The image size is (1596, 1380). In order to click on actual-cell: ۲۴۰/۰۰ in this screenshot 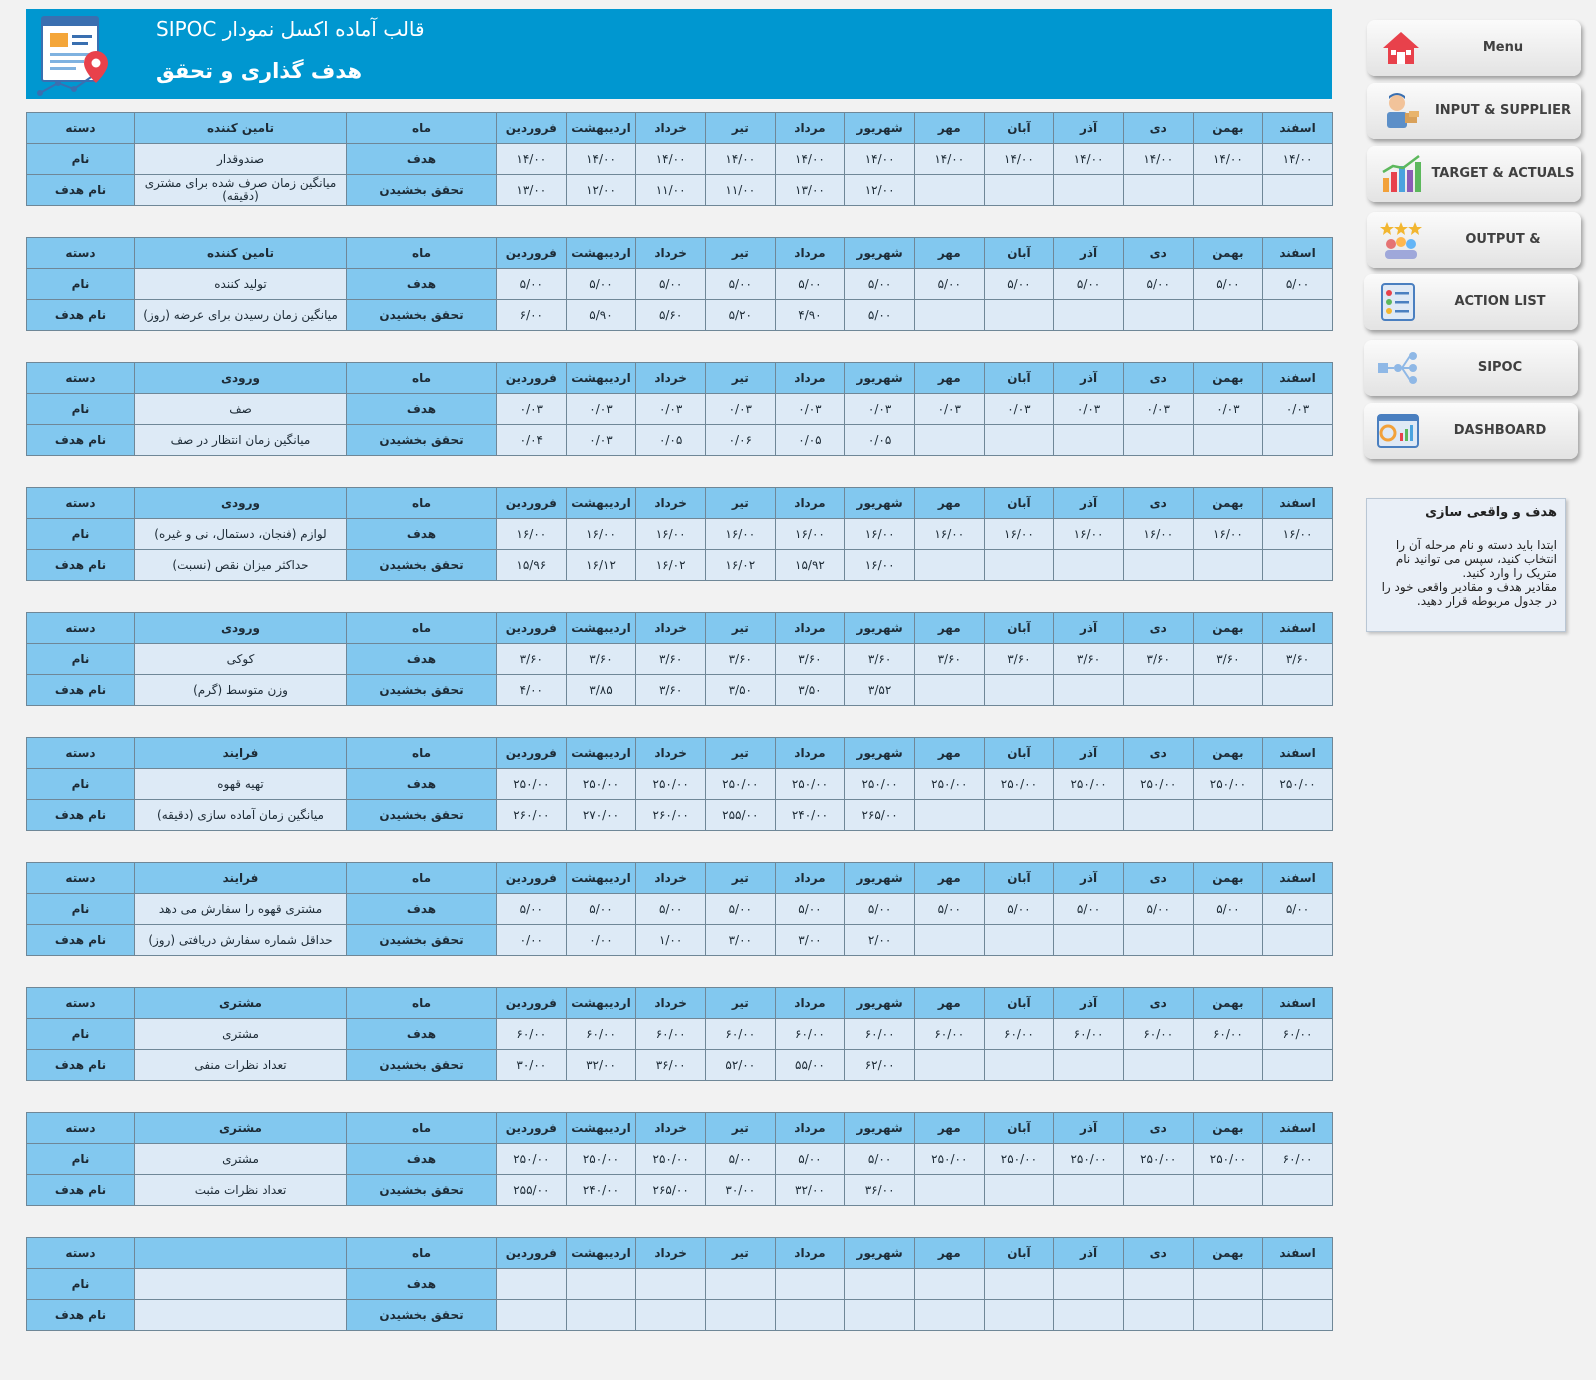, I will do `click(810, 815)`.